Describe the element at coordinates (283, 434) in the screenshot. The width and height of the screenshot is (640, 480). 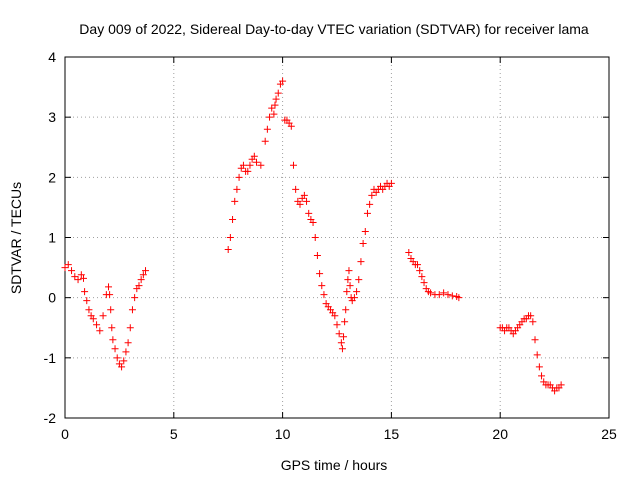
I see `x-tick-label: 10` at that location.